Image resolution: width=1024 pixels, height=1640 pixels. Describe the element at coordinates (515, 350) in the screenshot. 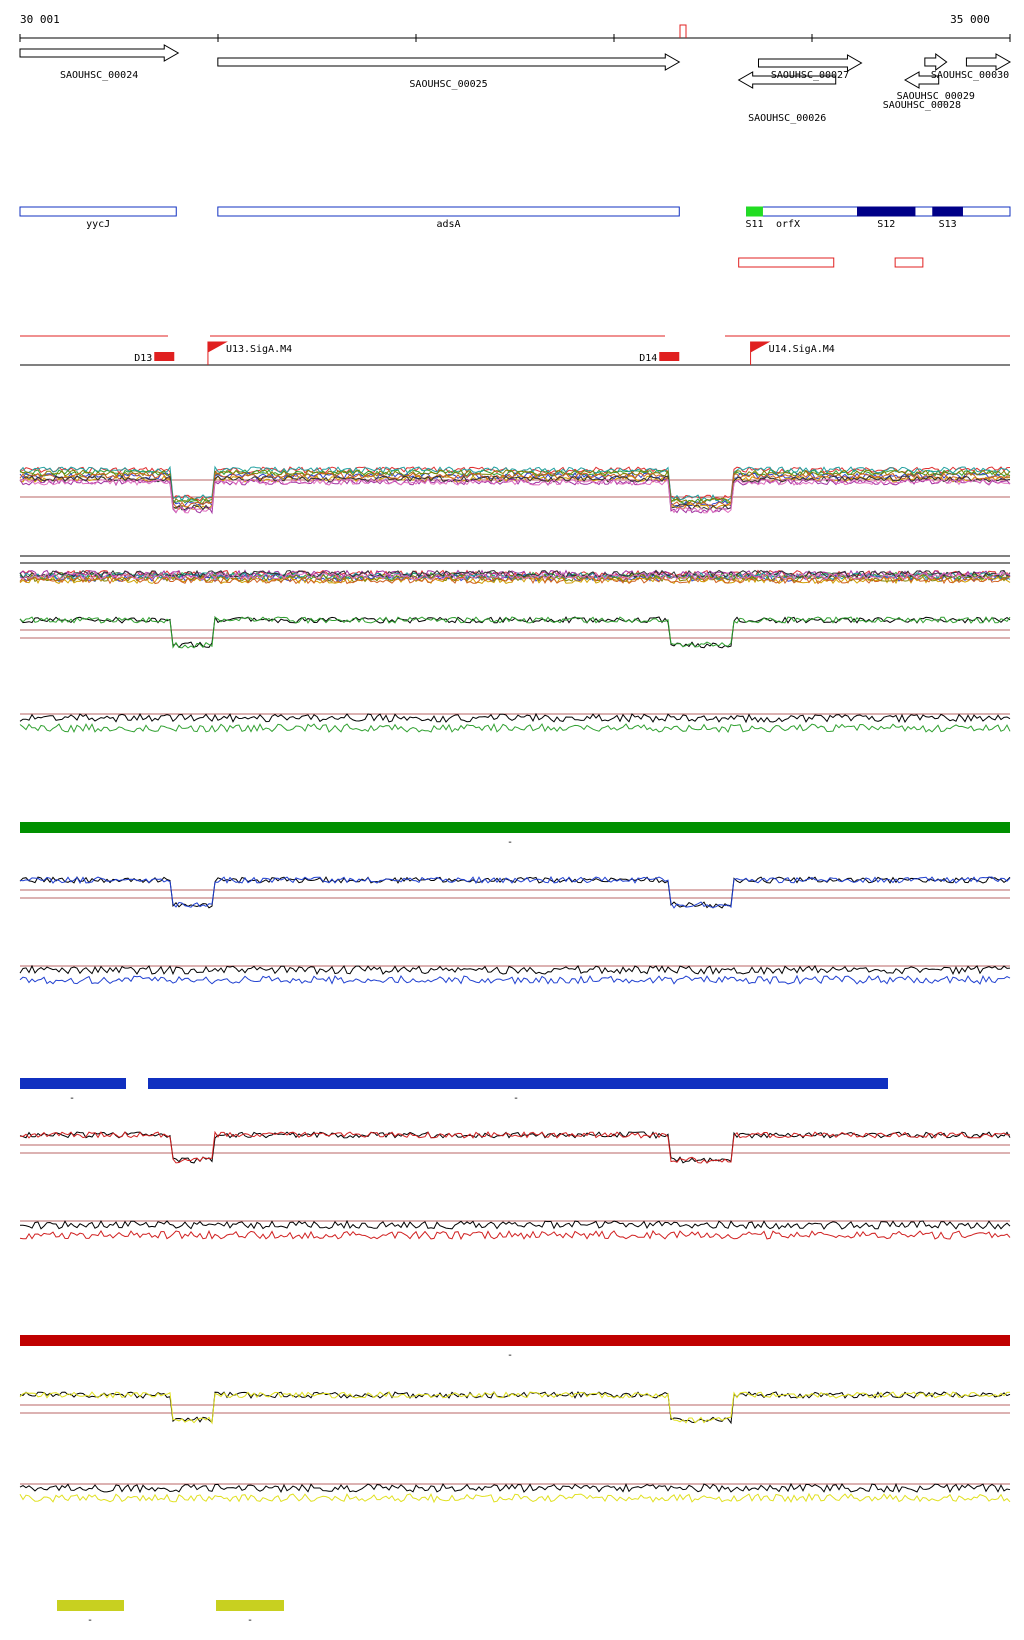

I see `promoter-terminator-track: U13.SigA.M4 U14.SigA.M4 D13 D14` at that location.